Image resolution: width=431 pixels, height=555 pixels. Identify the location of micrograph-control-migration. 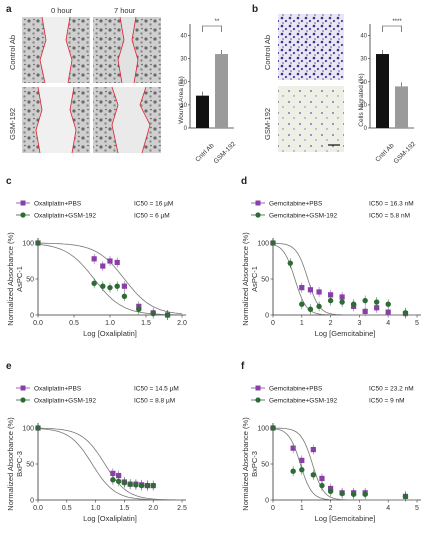
(311, 47).